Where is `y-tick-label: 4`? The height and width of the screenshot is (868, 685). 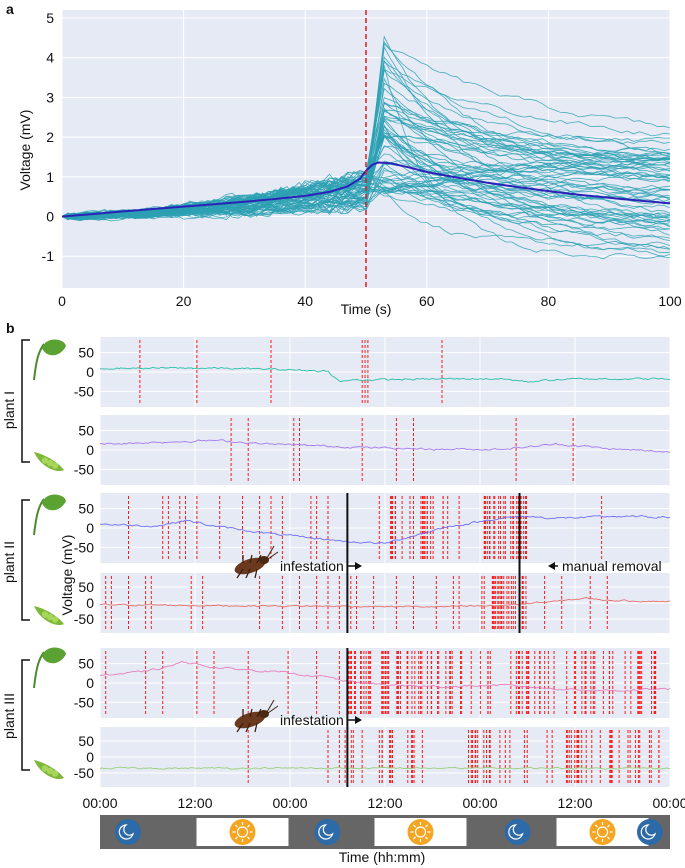
y-tick-label: 4 is located at coordinates (50, 58).